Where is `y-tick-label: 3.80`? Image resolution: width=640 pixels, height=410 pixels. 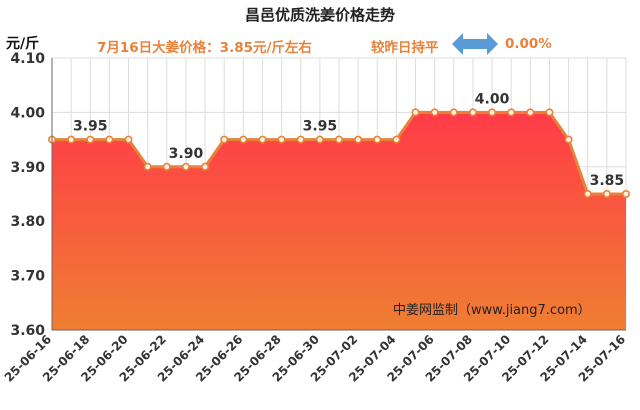 y-tick-label: 3.80 is located at coordinates (27, 222).